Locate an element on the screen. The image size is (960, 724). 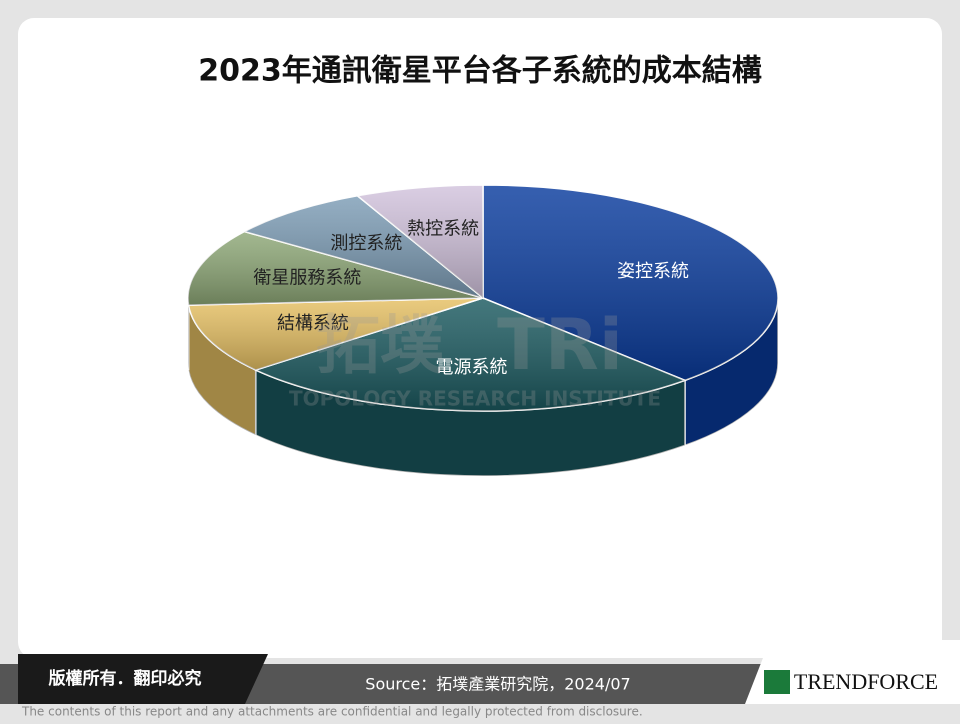
watermark: 拓墣 TRi TOPOLOGY RESEARCH INSTITUTE is located at coordinates (475, 357).